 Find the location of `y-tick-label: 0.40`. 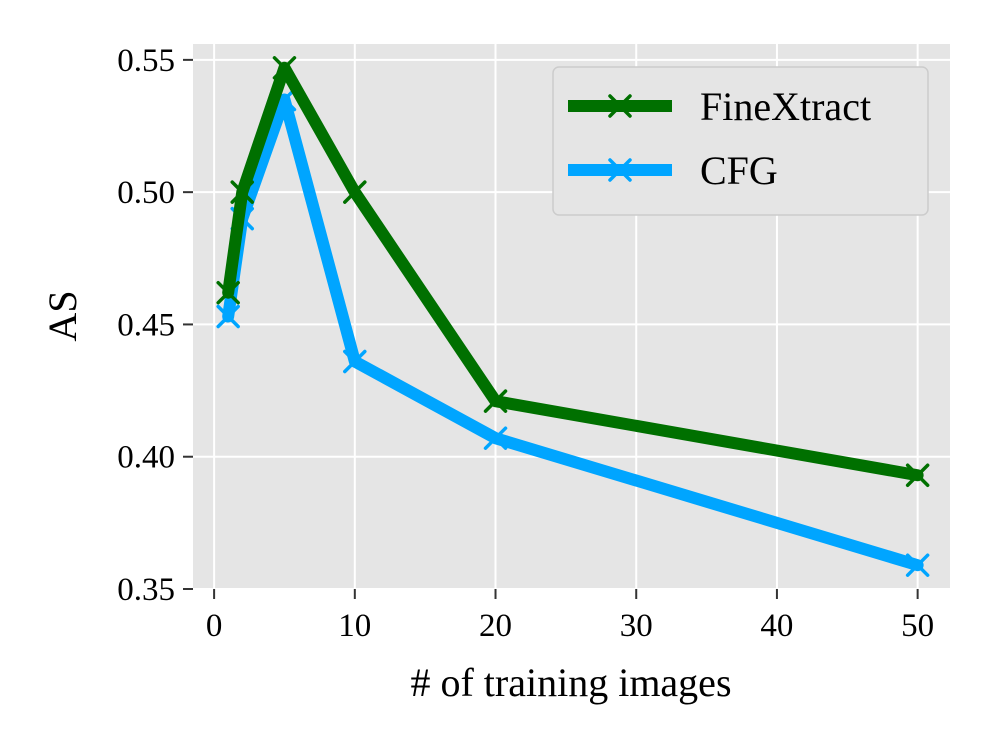

y-tick-label: 0.40 is located at coordinates (146, 458).